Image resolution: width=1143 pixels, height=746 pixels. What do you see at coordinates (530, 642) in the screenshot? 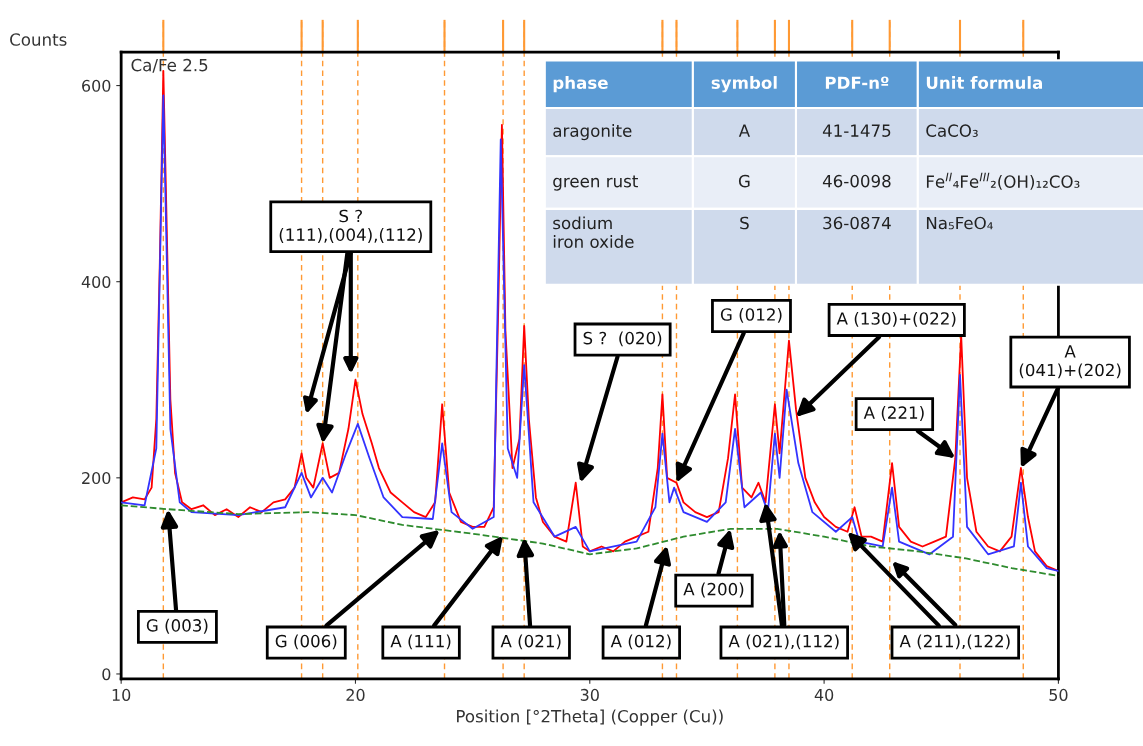
I see `annotation: A (021)` at bounding box center [530, 642].